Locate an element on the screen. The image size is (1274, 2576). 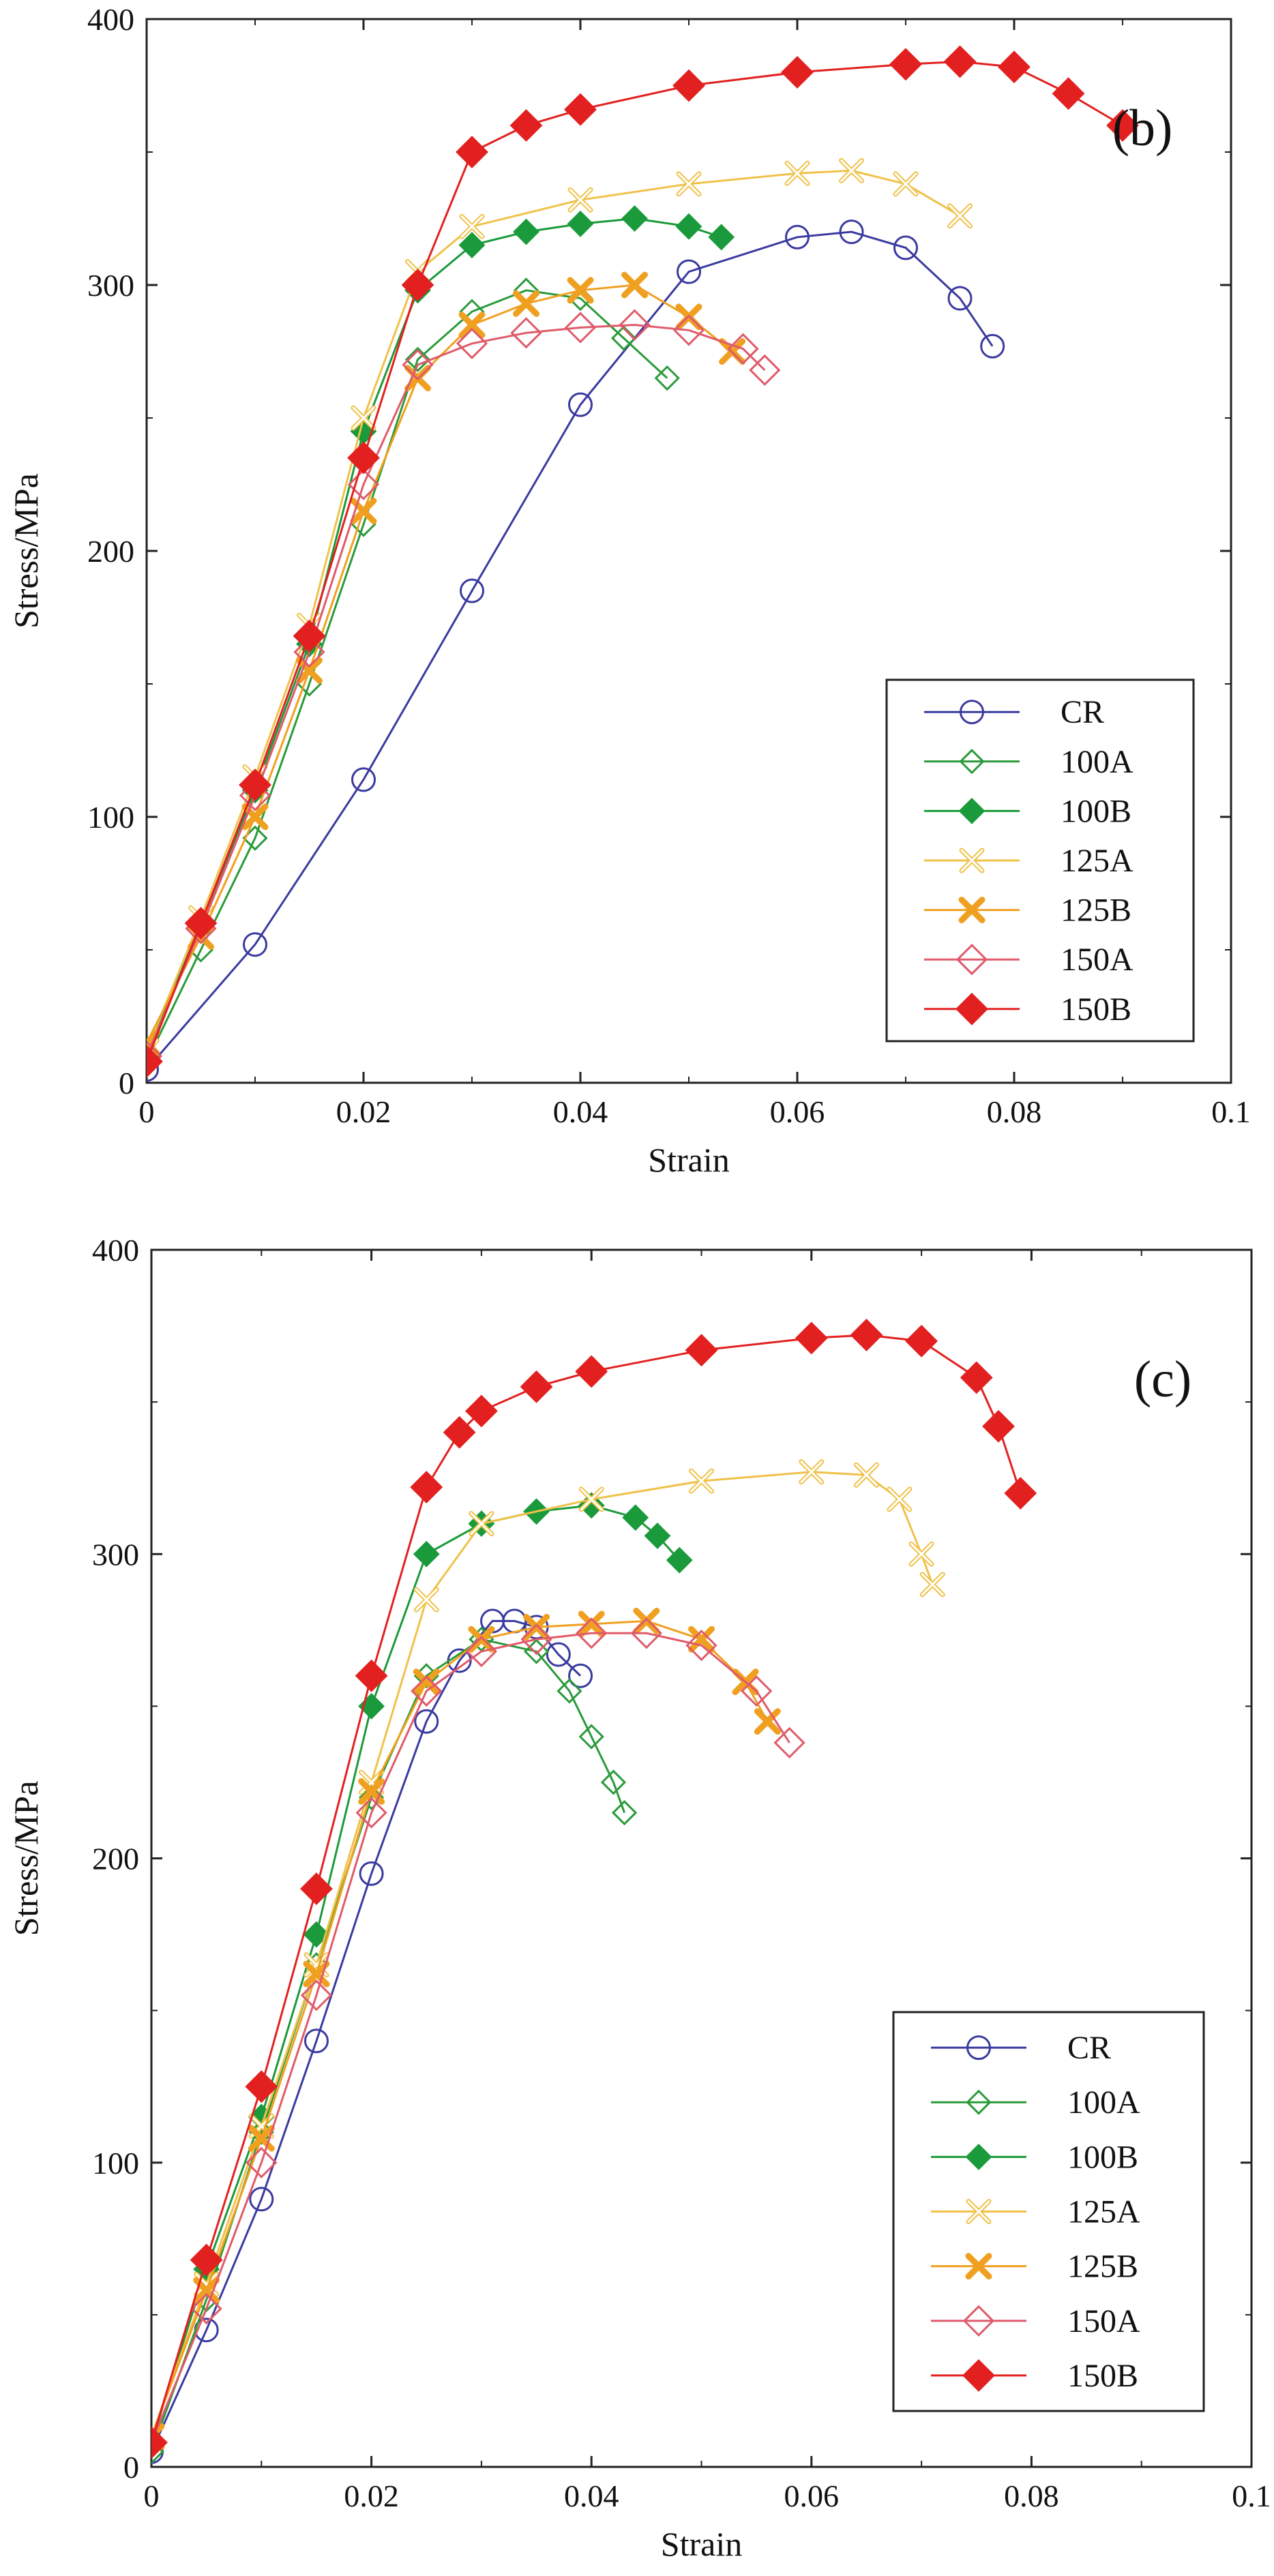
x-axis-title: Strain is located at coordinates (689, 1160).